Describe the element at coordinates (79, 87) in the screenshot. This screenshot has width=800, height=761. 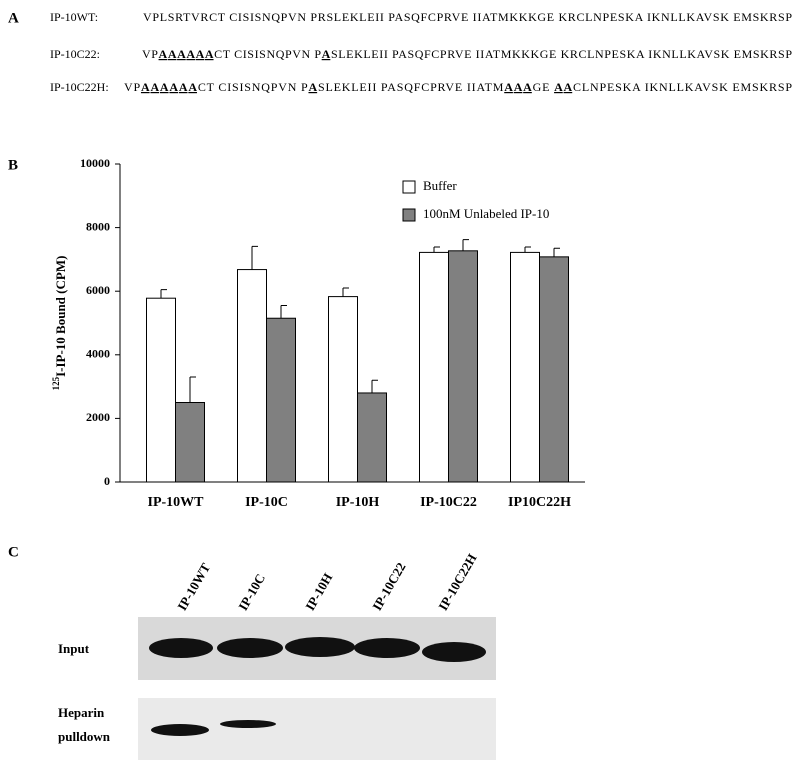
I see `sequence-label: IP-10C22H:` at that location.